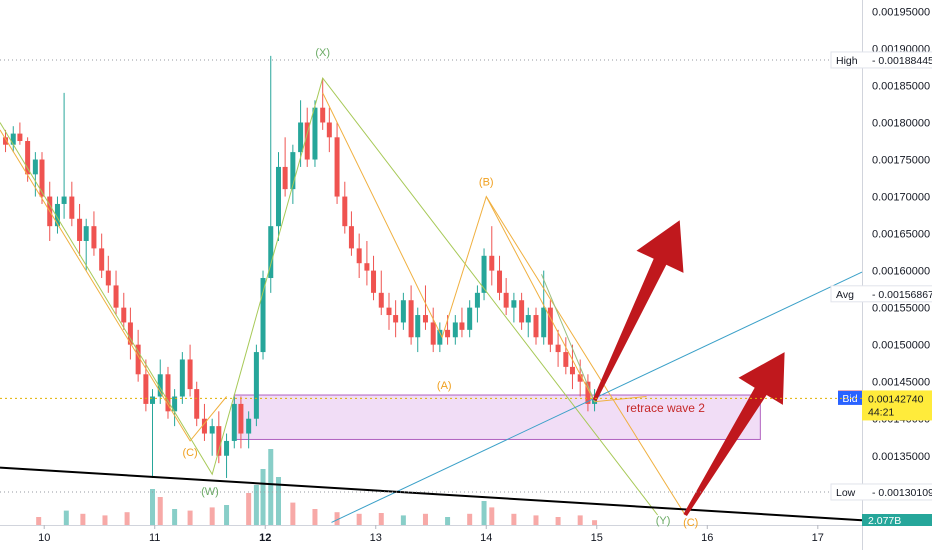  Describe the element at coordinates (901, 12) in the screenshot. I see `y-tick-label: 0.00195000` at that location.